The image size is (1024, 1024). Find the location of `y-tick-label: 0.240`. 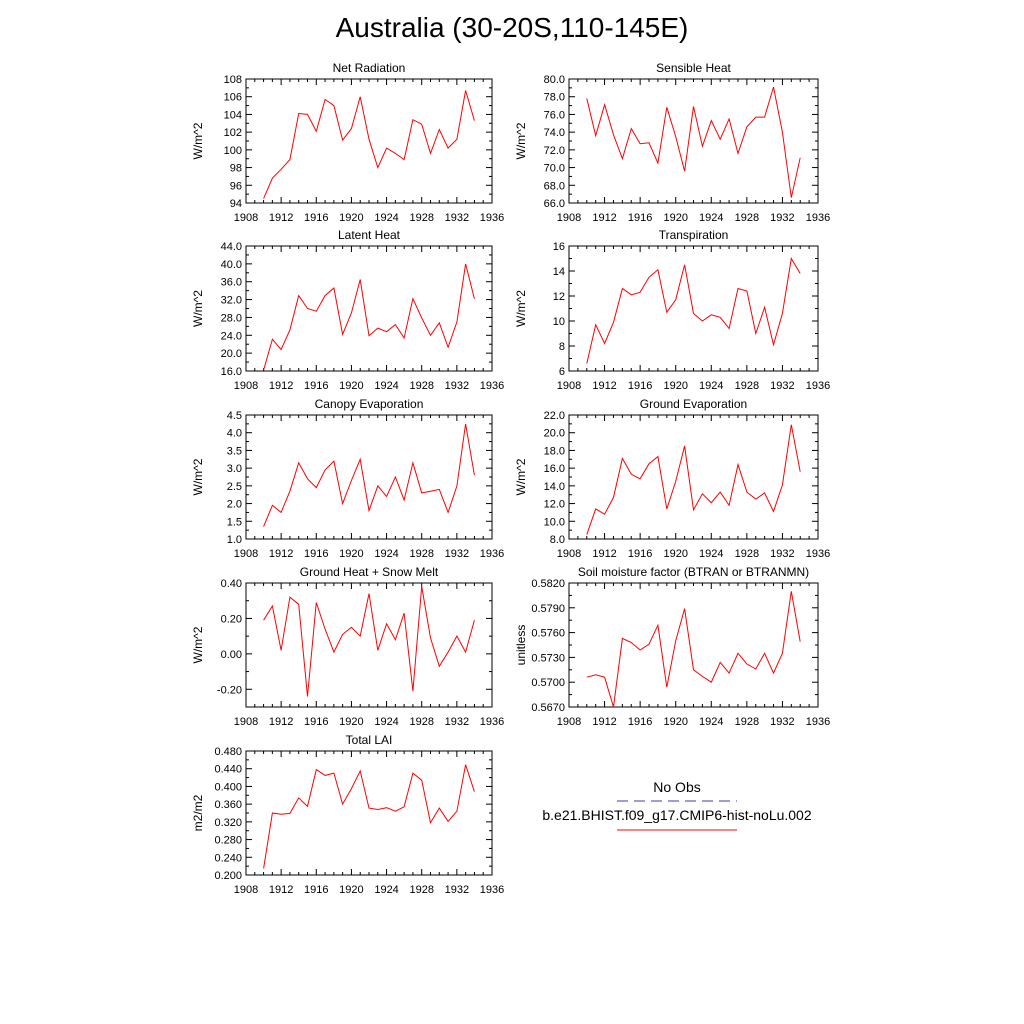

y-tick-label: 0.240 is located at coordinates (228, 858).